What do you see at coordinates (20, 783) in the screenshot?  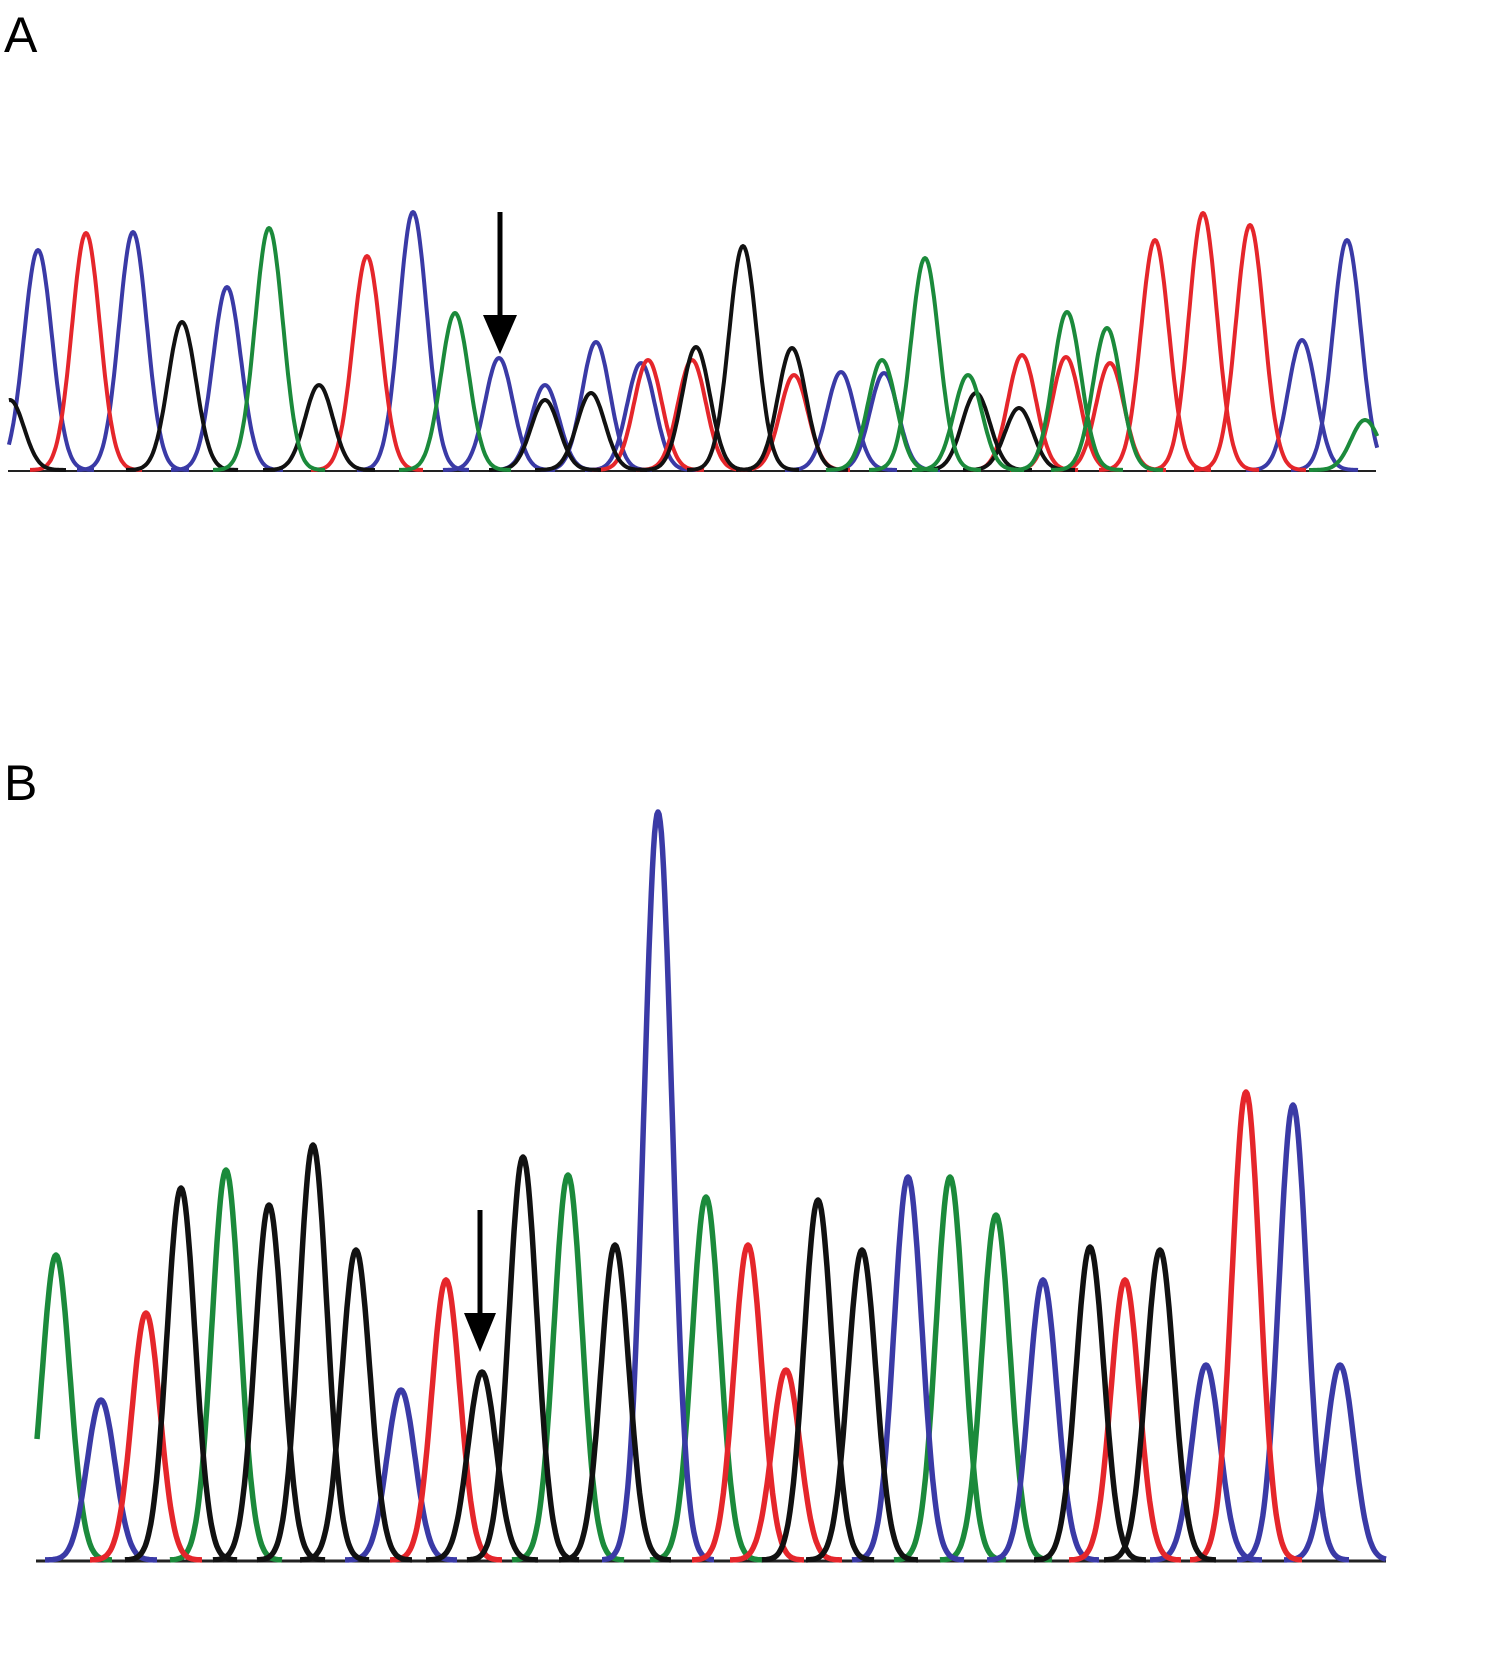 I see `panel-label: B` at bounding box center [20, 783].